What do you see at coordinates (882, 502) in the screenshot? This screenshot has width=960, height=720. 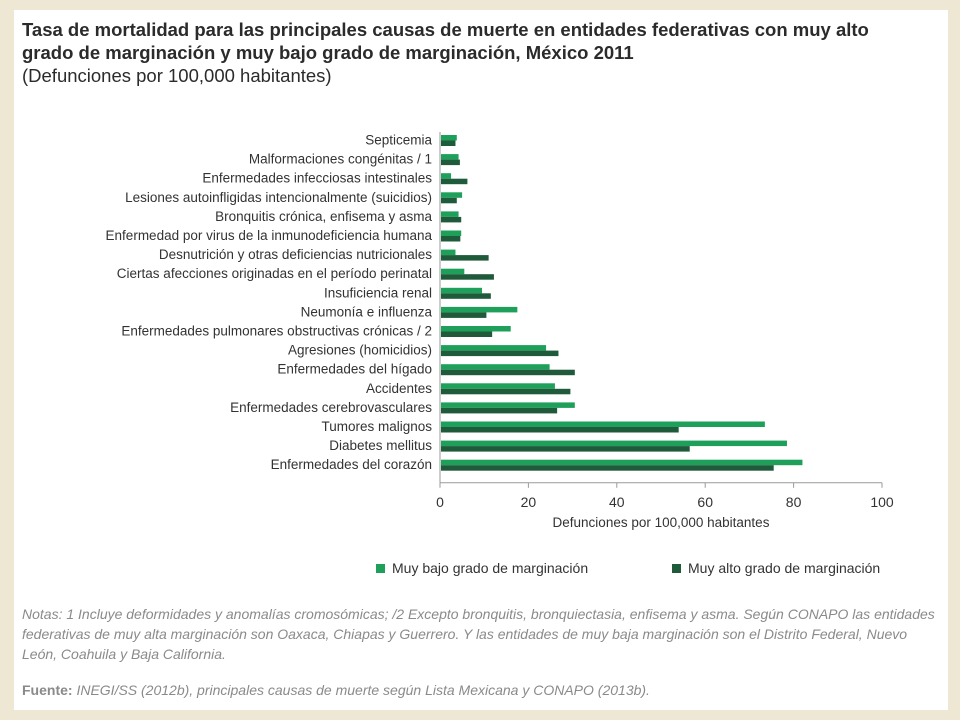 I see `x-tick-label: 100` at bounding box center [882, 502].